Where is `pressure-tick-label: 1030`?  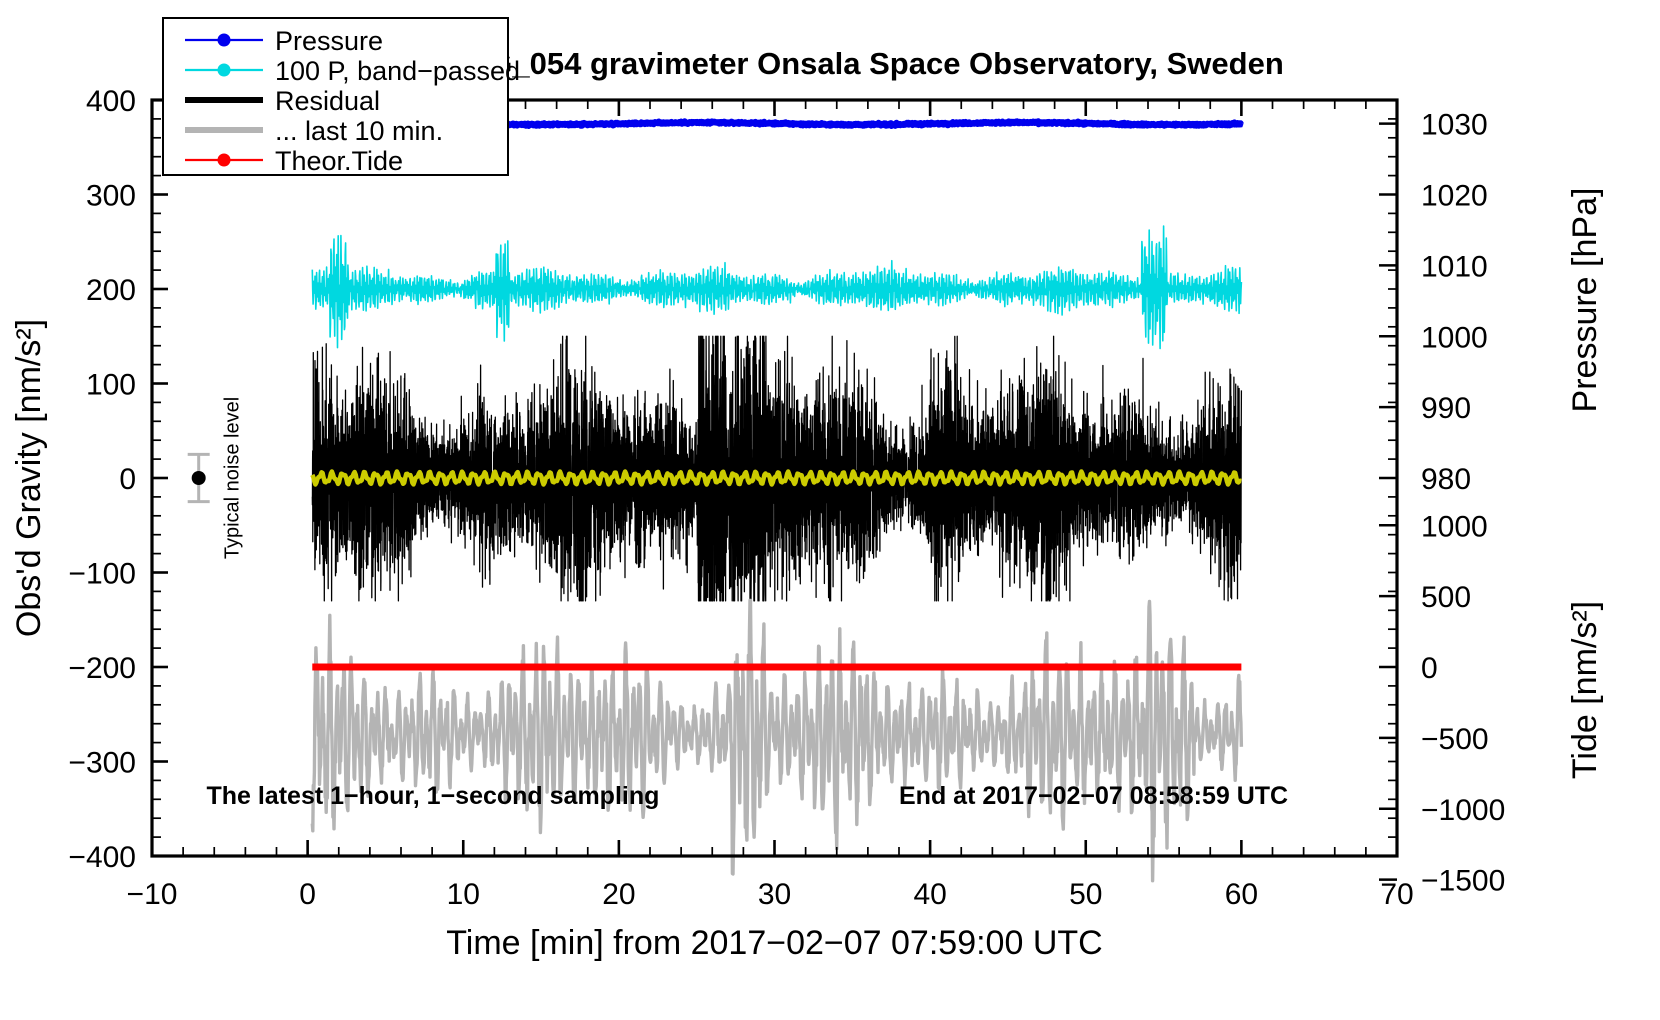
pressure-tick-label: 1030 is located at coordinates (1454, 125).